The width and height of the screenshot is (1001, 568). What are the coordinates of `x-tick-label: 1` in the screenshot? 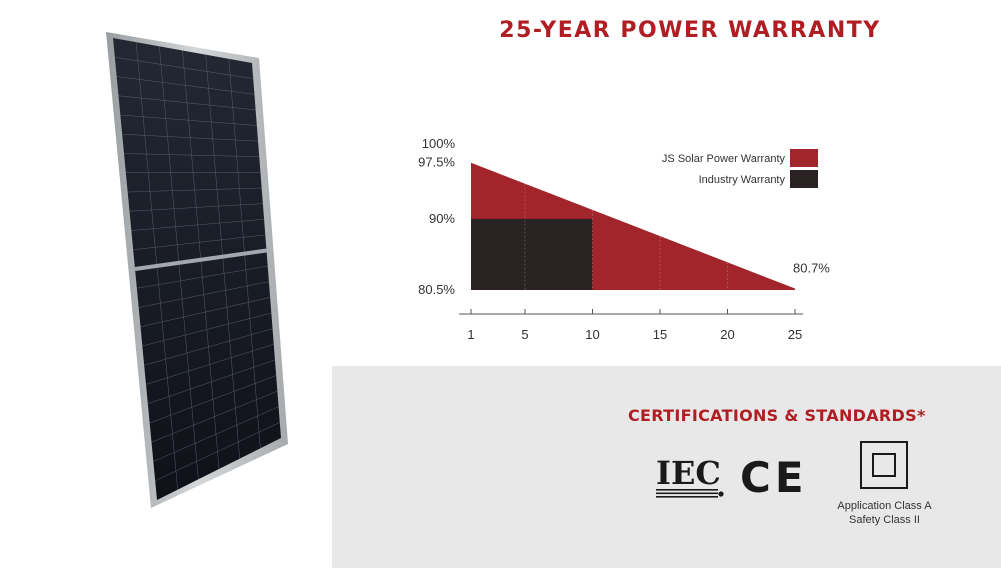 It's located at (470, 334).